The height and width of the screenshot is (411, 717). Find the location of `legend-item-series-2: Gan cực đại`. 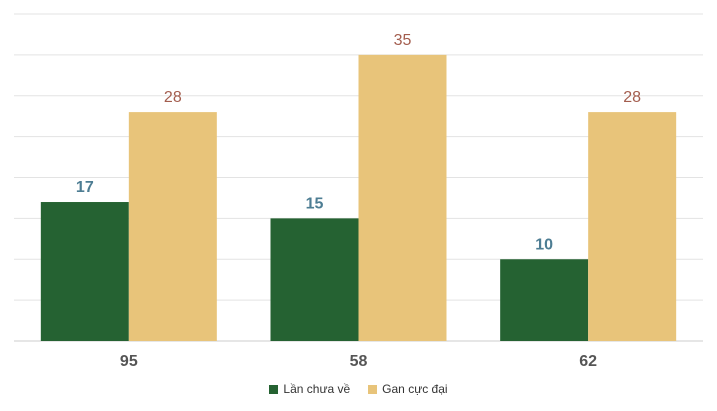

legend-item-series-2: Gan cực đại is located at coordinates (408, 389).